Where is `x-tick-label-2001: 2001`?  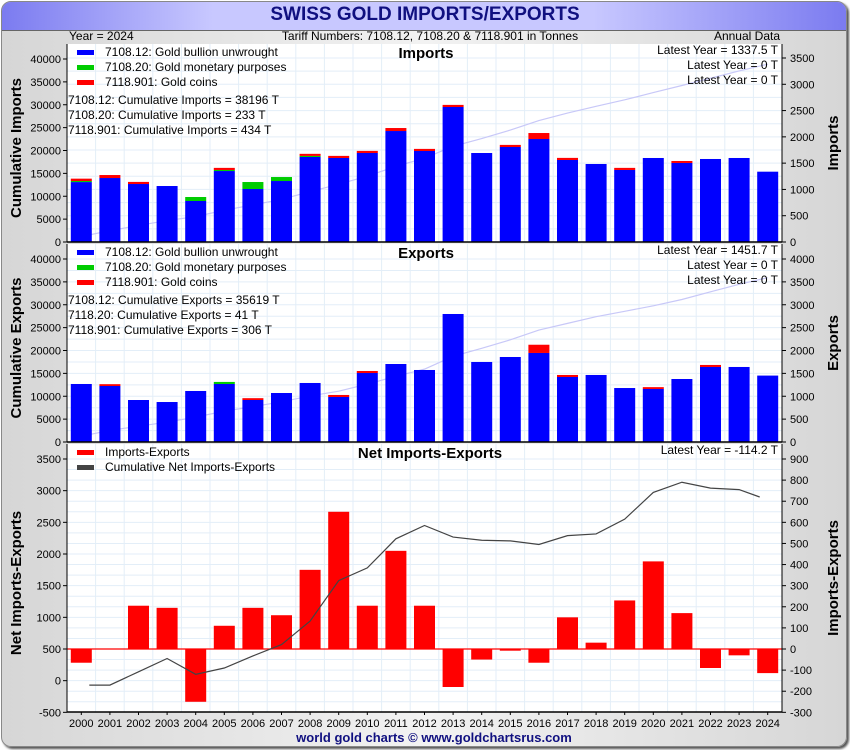 x-tick-label-2001: 2001 is located at coordinates (110, 724).